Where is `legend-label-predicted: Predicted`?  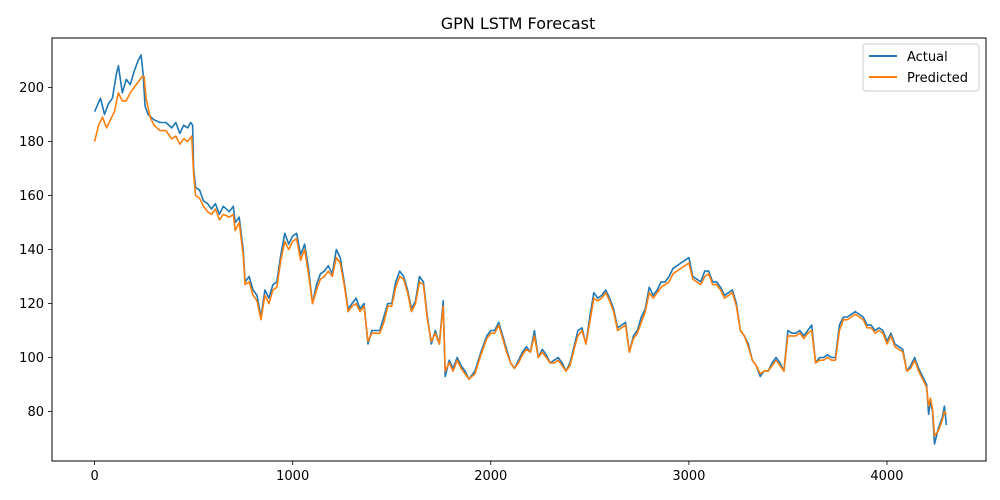
legend-label-predicted: Predicted is located at coordinates (937, 78).